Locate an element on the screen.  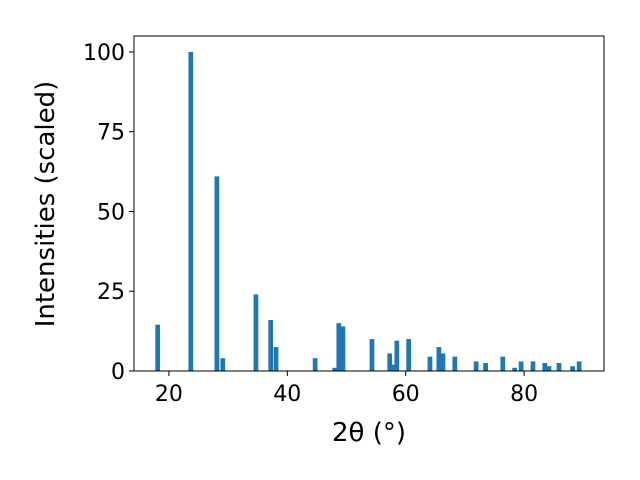
x-tick-label: 40 is located at coordinates (287, 394).